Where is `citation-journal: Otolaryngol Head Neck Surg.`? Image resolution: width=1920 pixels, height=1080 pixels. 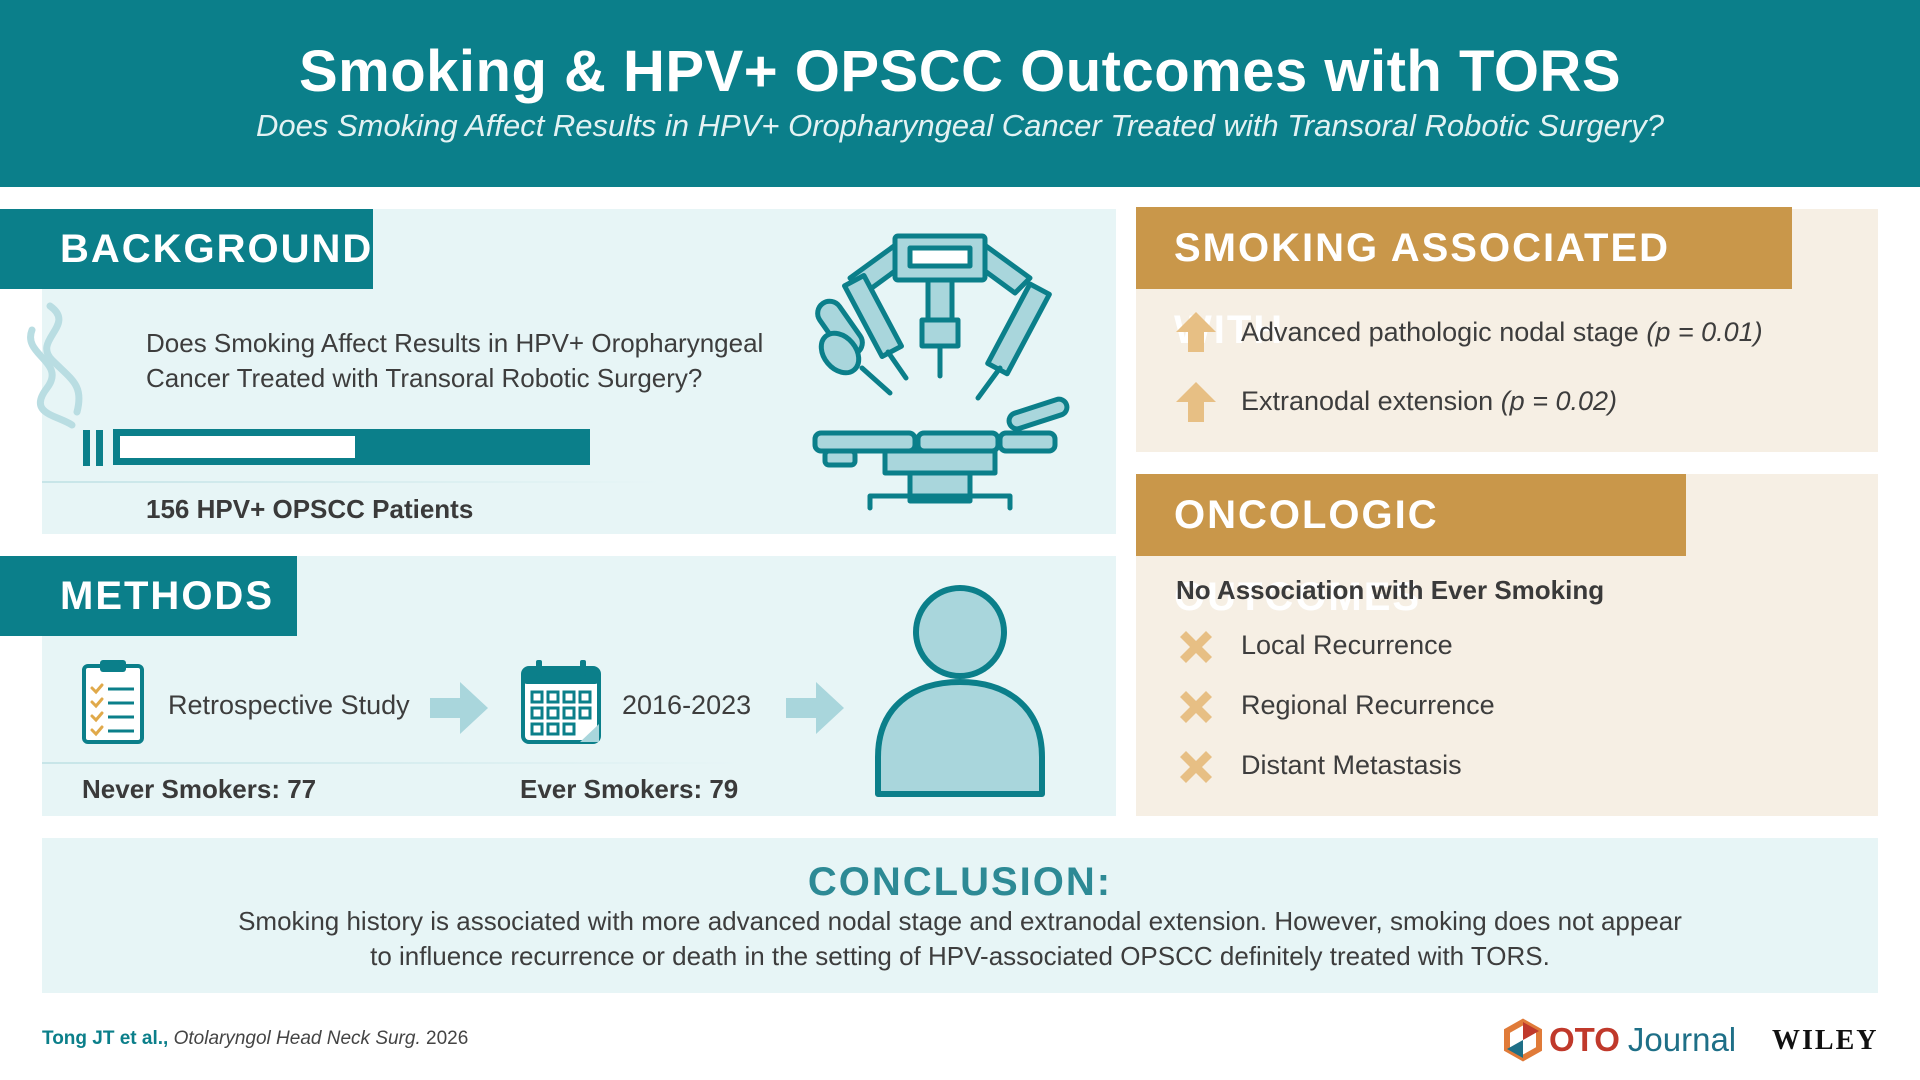 citation-journal: Otolaryngol Head Neck Surg. is located at coordinates (297, 1038).